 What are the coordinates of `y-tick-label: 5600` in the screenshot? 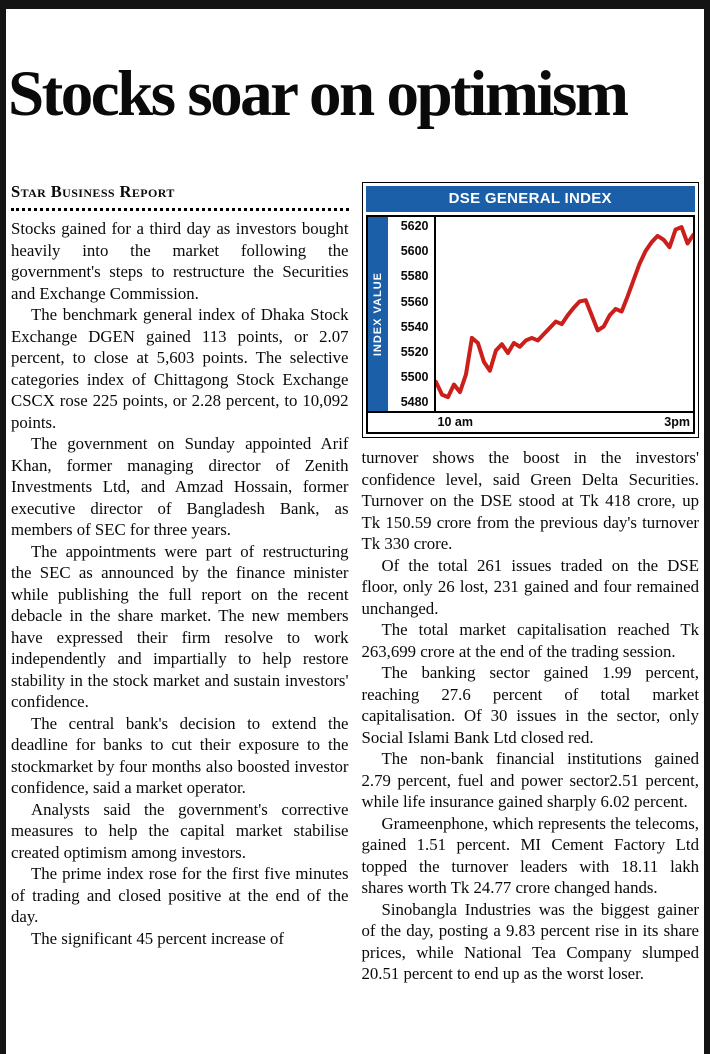 It's located at (414, 251).